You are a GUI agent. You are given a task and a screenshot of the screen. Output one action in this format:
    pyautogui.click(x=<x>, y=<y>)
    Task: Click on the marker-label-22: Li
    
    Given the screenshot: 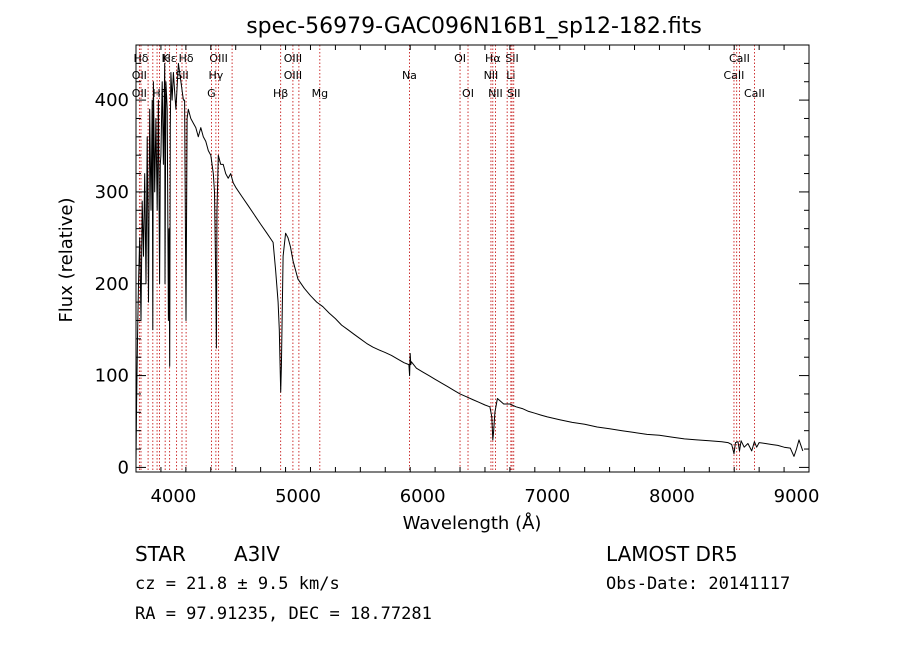 What is the action you would take?
    pyautogui.click(x=510, y=75)
    